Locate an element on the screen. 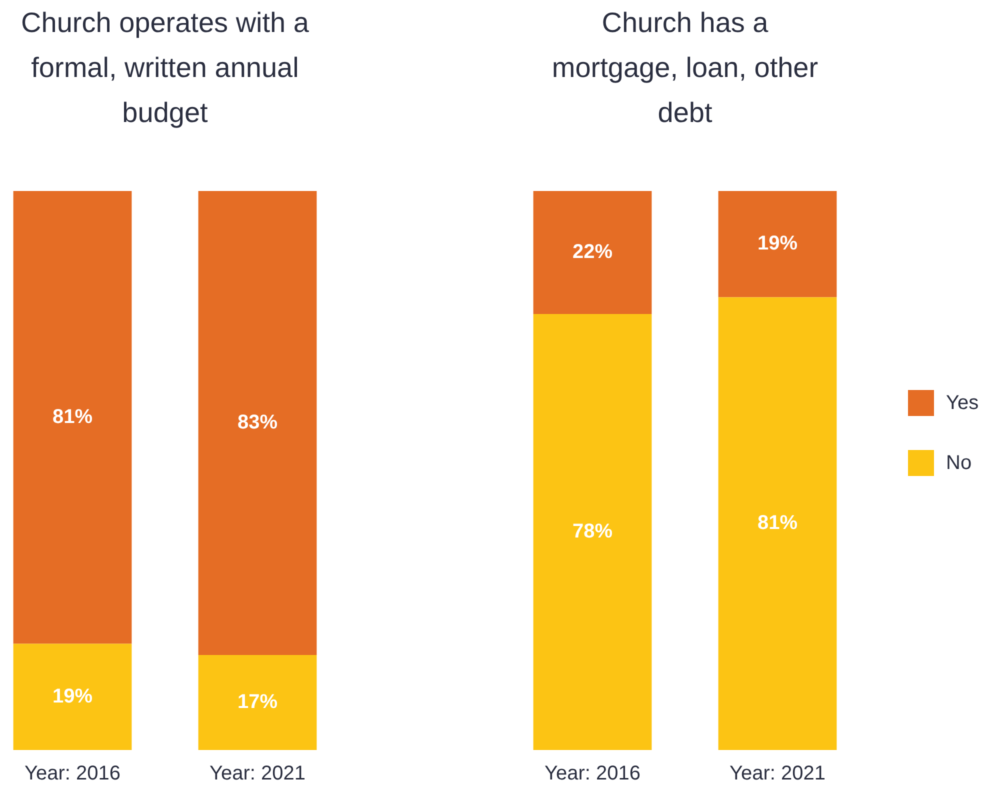 This screenshot has width=986, height=798. data-label: 83% is located at coordinates (257, 423).